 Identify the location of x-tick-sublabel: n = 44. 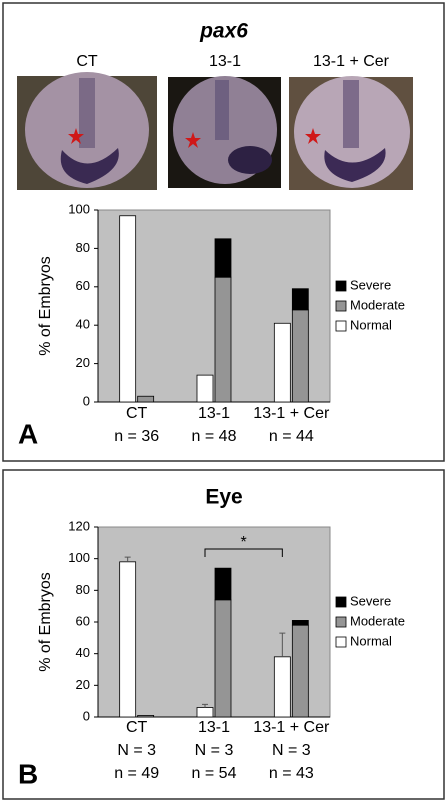
(291, 436).